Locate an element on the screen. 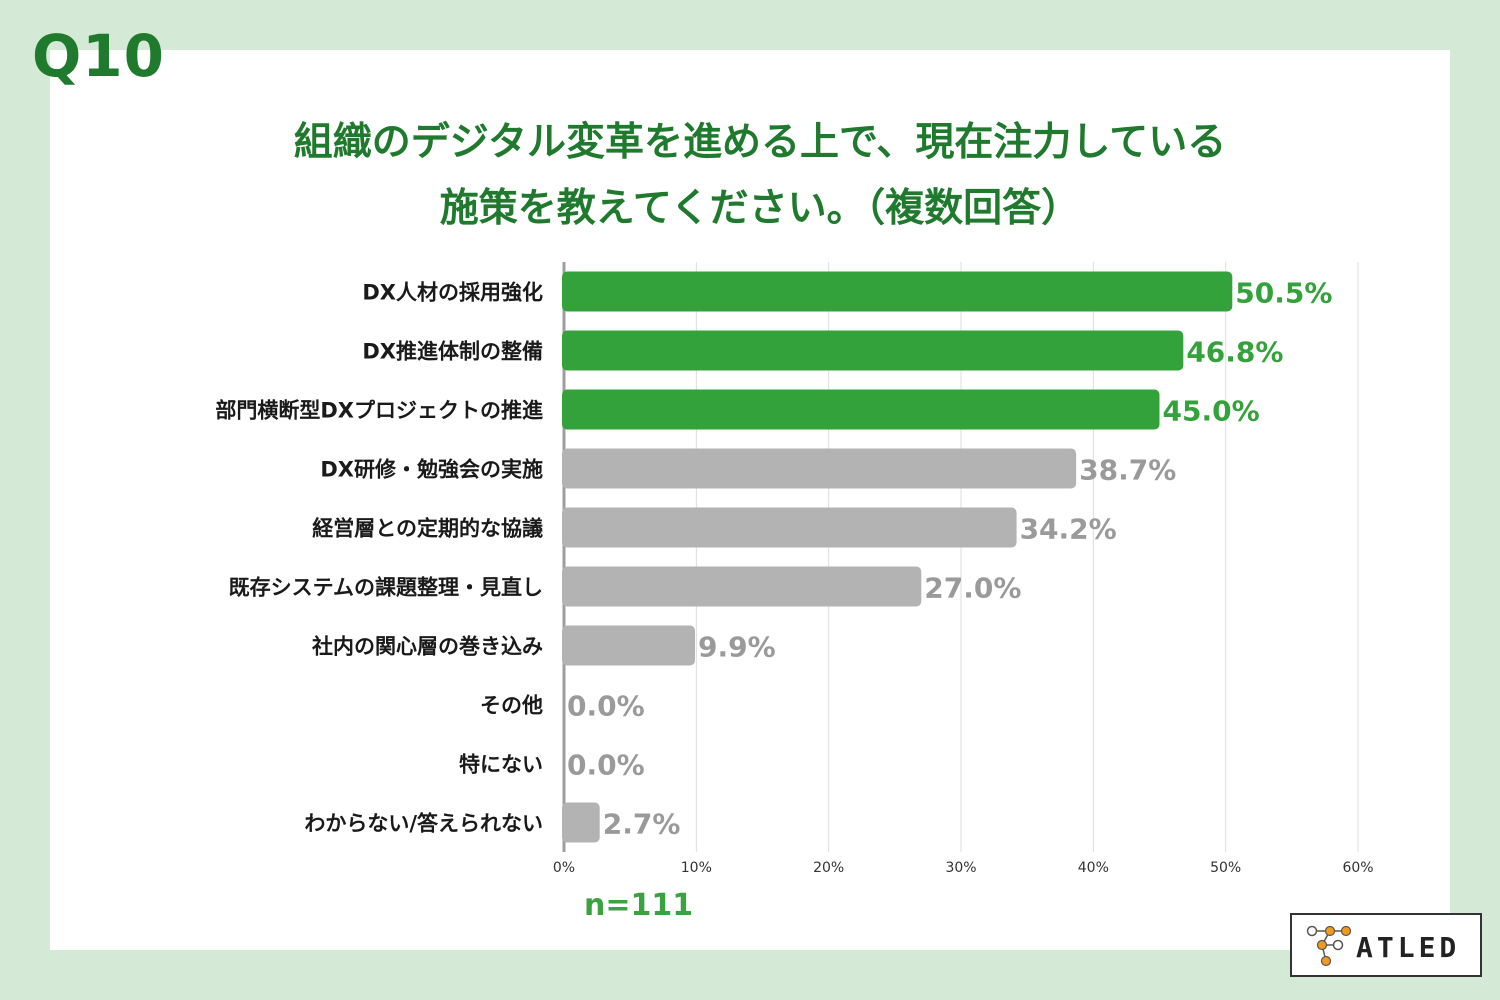 Image resolution: width=1500 pixels, height=1000 pixels. chart-title-line-1: 組織のデジタル変革を進める上で、現在注力している is located at coordinates (760, 142).